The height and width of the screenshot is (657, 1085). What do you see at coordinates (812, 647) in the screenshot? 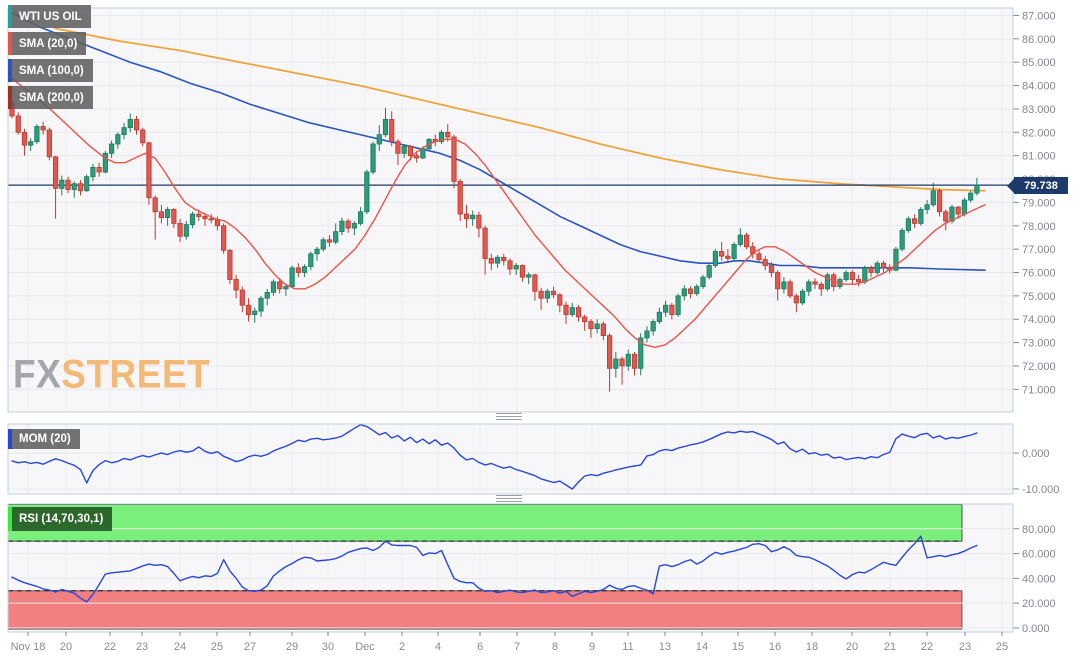
I see `x-axis-date-label: 18` at bounding box center [812, 647].